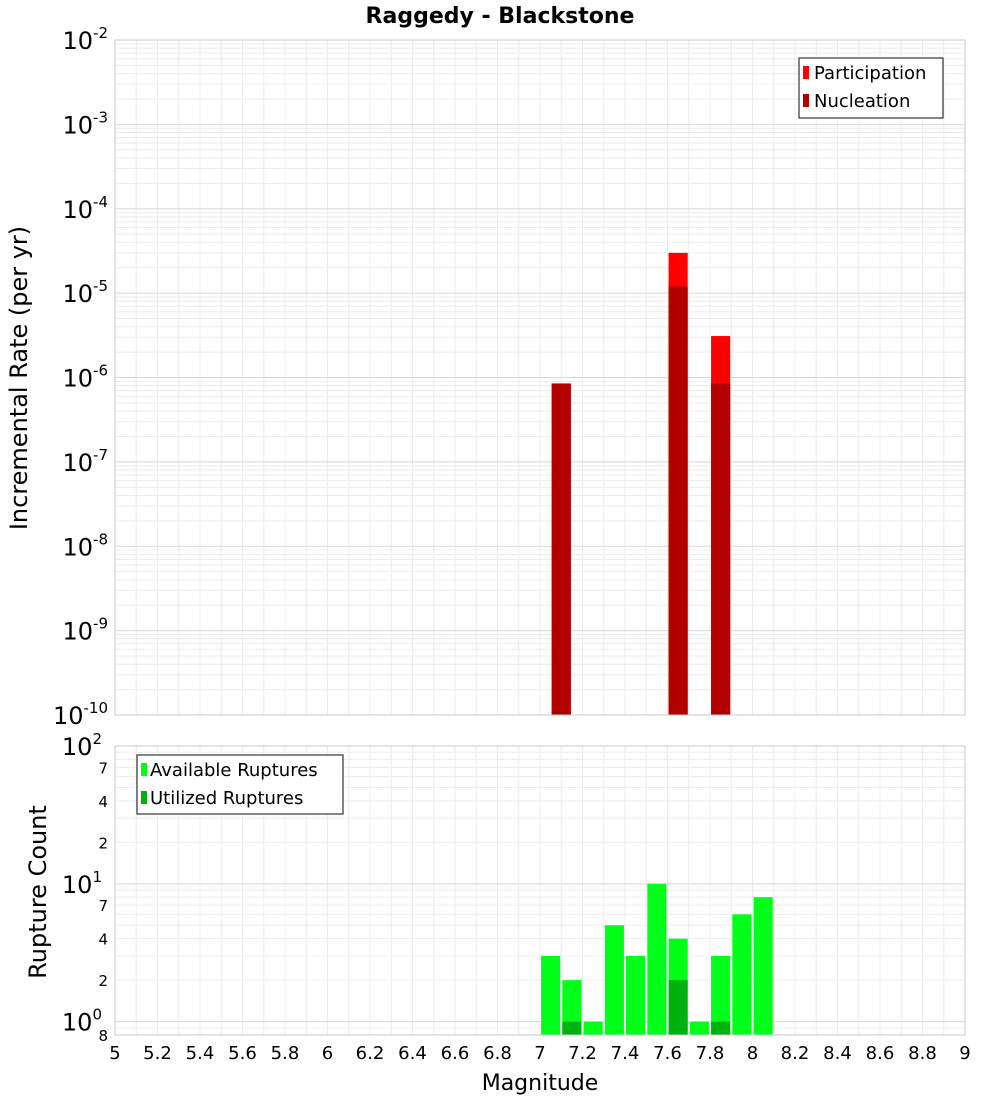  I want to click on x-tick-label: 6.4, so click(412, 1053).